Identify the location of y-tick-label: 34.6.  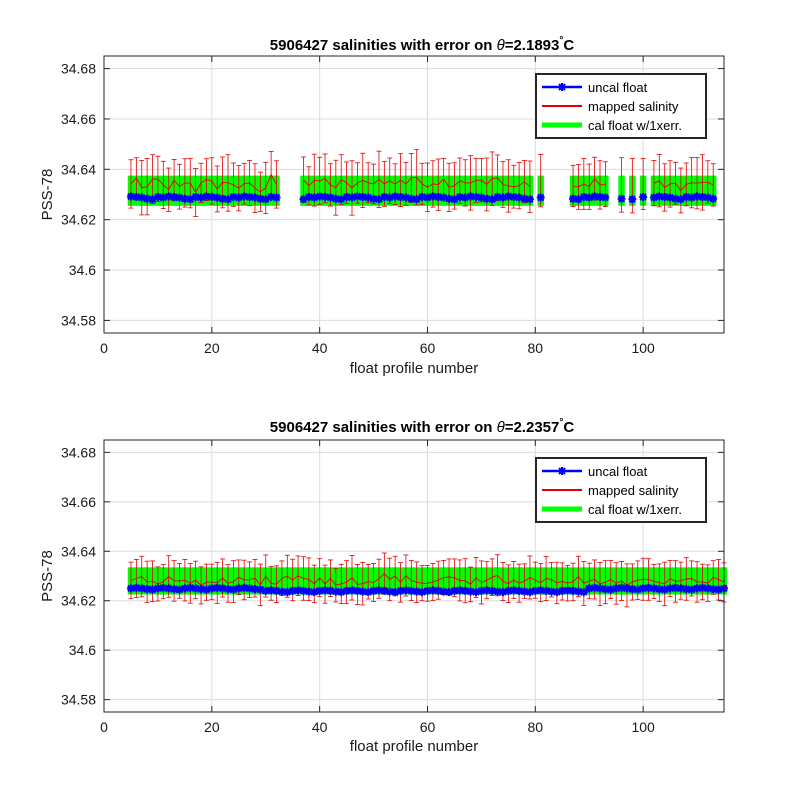
(82, 270).